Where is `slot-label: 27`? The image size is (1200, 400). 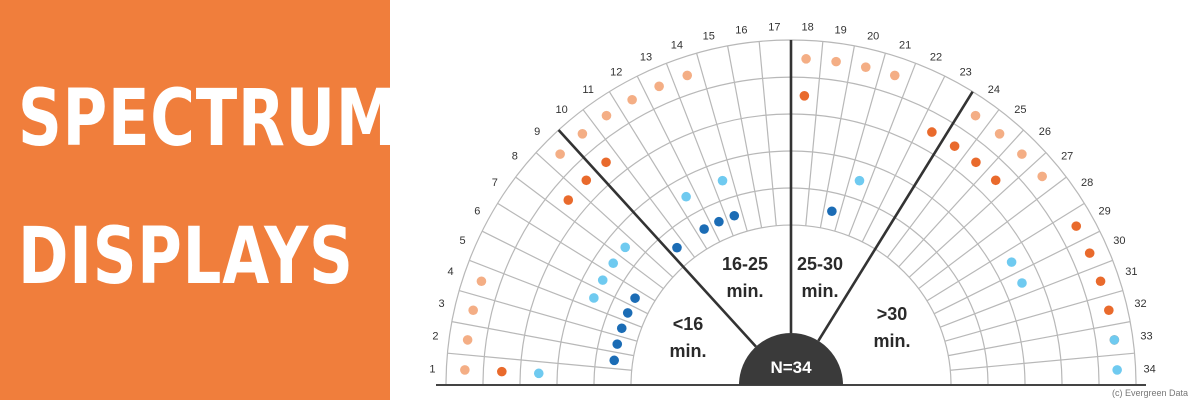 slot-label: 27 is located at coordinates (1067, 157).